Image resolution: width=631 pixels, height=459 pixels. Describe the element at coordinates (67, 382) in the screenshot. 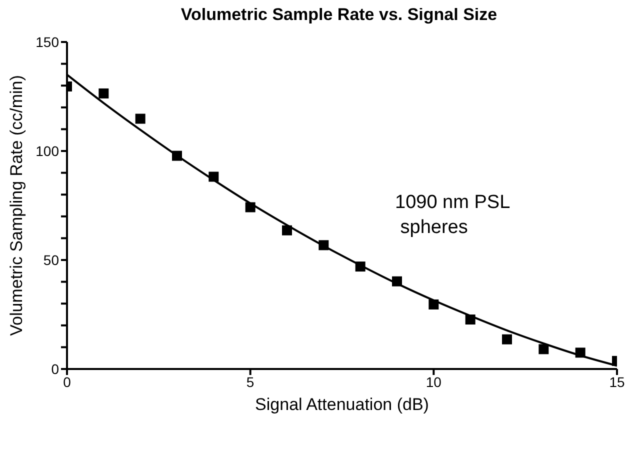

I see `x-tick-label: 0` at that location.